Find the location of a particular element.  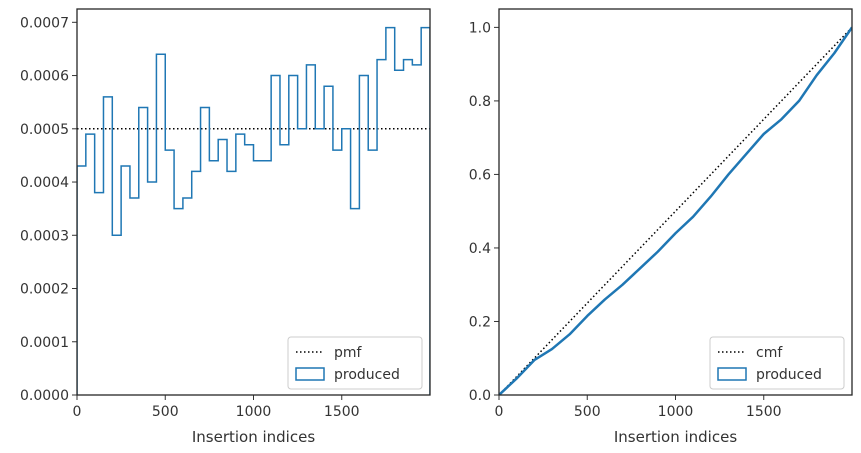

y-tick-label: 0.8 is located at coordinates (480, 102).